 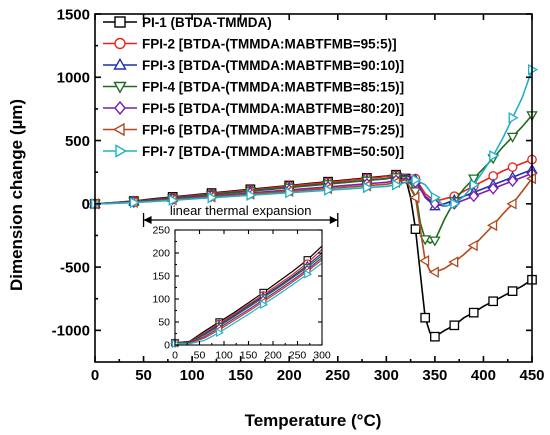 What do you see at coordinates (73, 14) in the screenshot?
I see `y-tick-label: 1500` at bounding box center [73, 14].